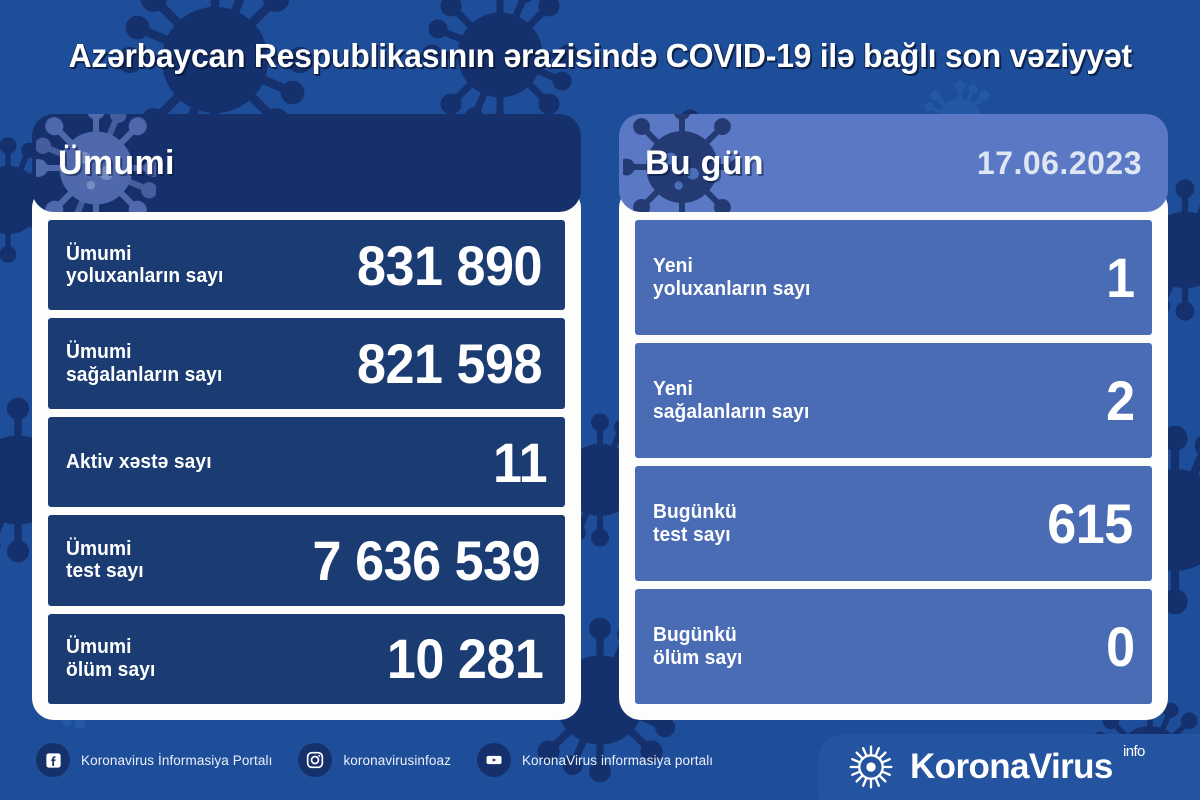  Describe the element at coordinates (1059, 162) in the screenshot. I see `panel-today-date: 17.06.2023` at that location.